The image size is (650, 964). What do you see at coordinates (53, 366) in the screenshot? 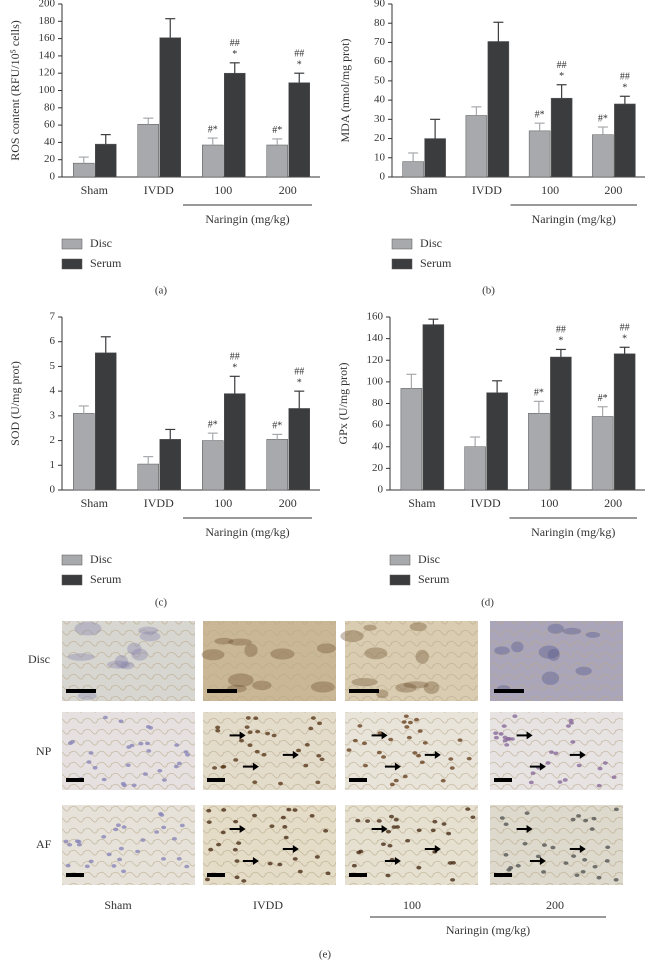
I see `y-tick-label: 5` at bounding box center [53, 366].